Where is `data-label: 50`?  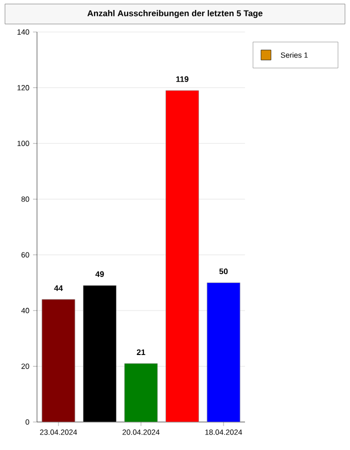 data-label: 50 is located at coordinates (223, 271).